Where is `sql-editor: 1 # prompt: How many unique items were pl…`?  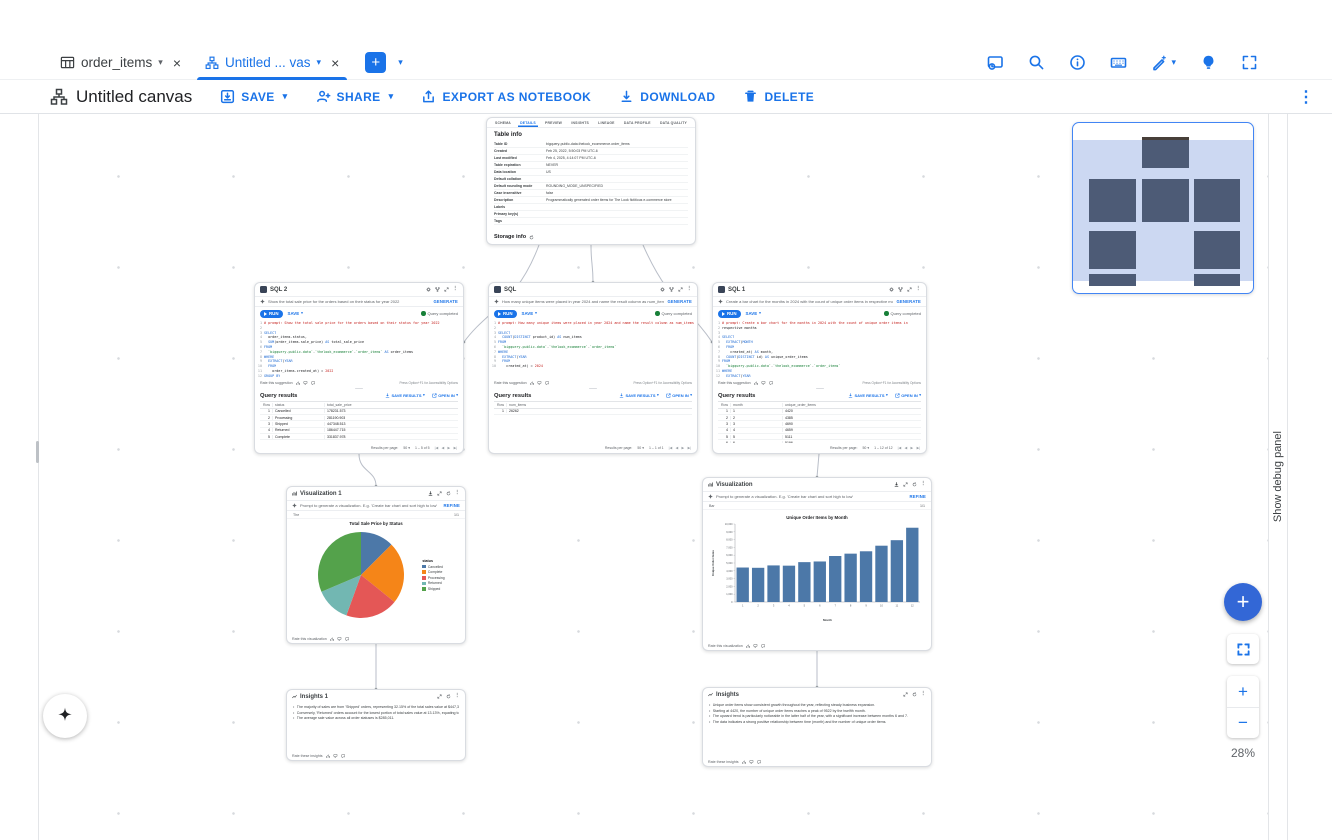
sql-editor: 1 # prompt: How many unique items were pl… is located at coordinates (593, 349).